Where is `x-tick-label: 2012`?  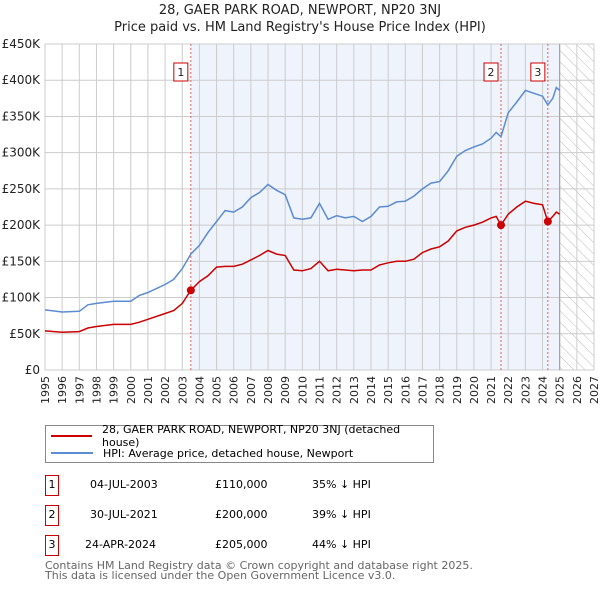 x-tick-label: 2012 is located at coordinates (337, 390).